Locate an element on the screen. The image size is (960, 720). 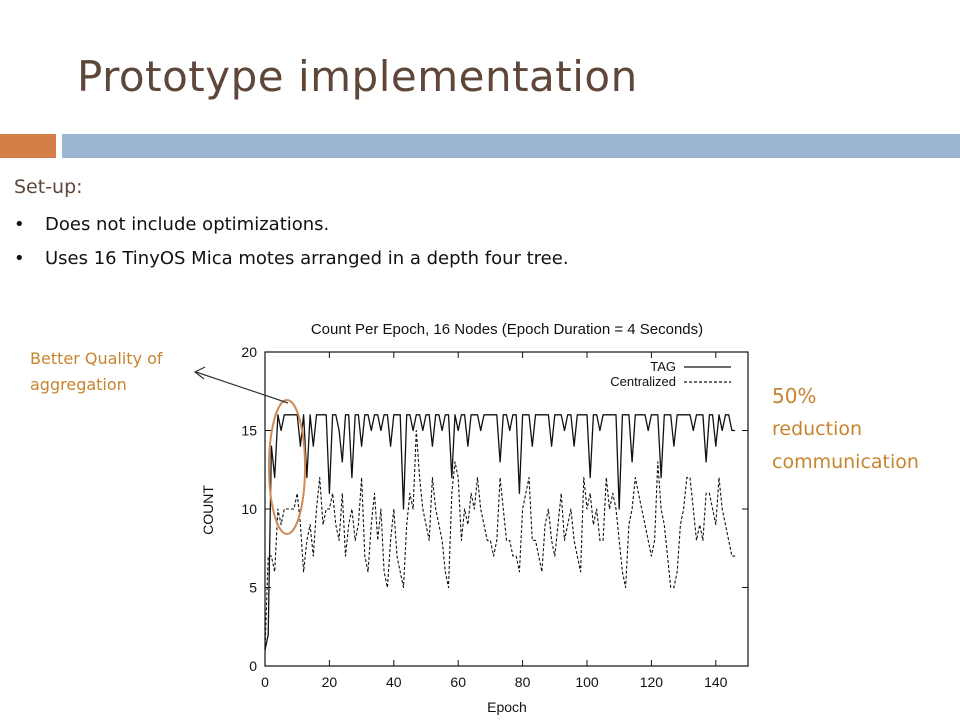
accent-bar-blue is located at coordinates (511, 146).